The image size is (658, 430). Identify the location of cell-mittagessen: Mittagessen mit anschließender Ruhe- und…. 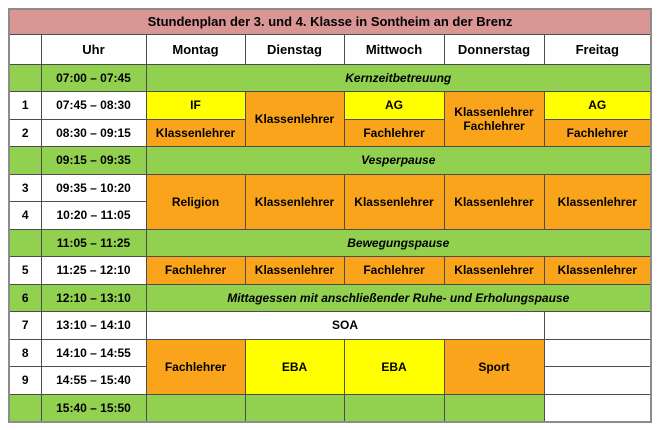
(398, 297).